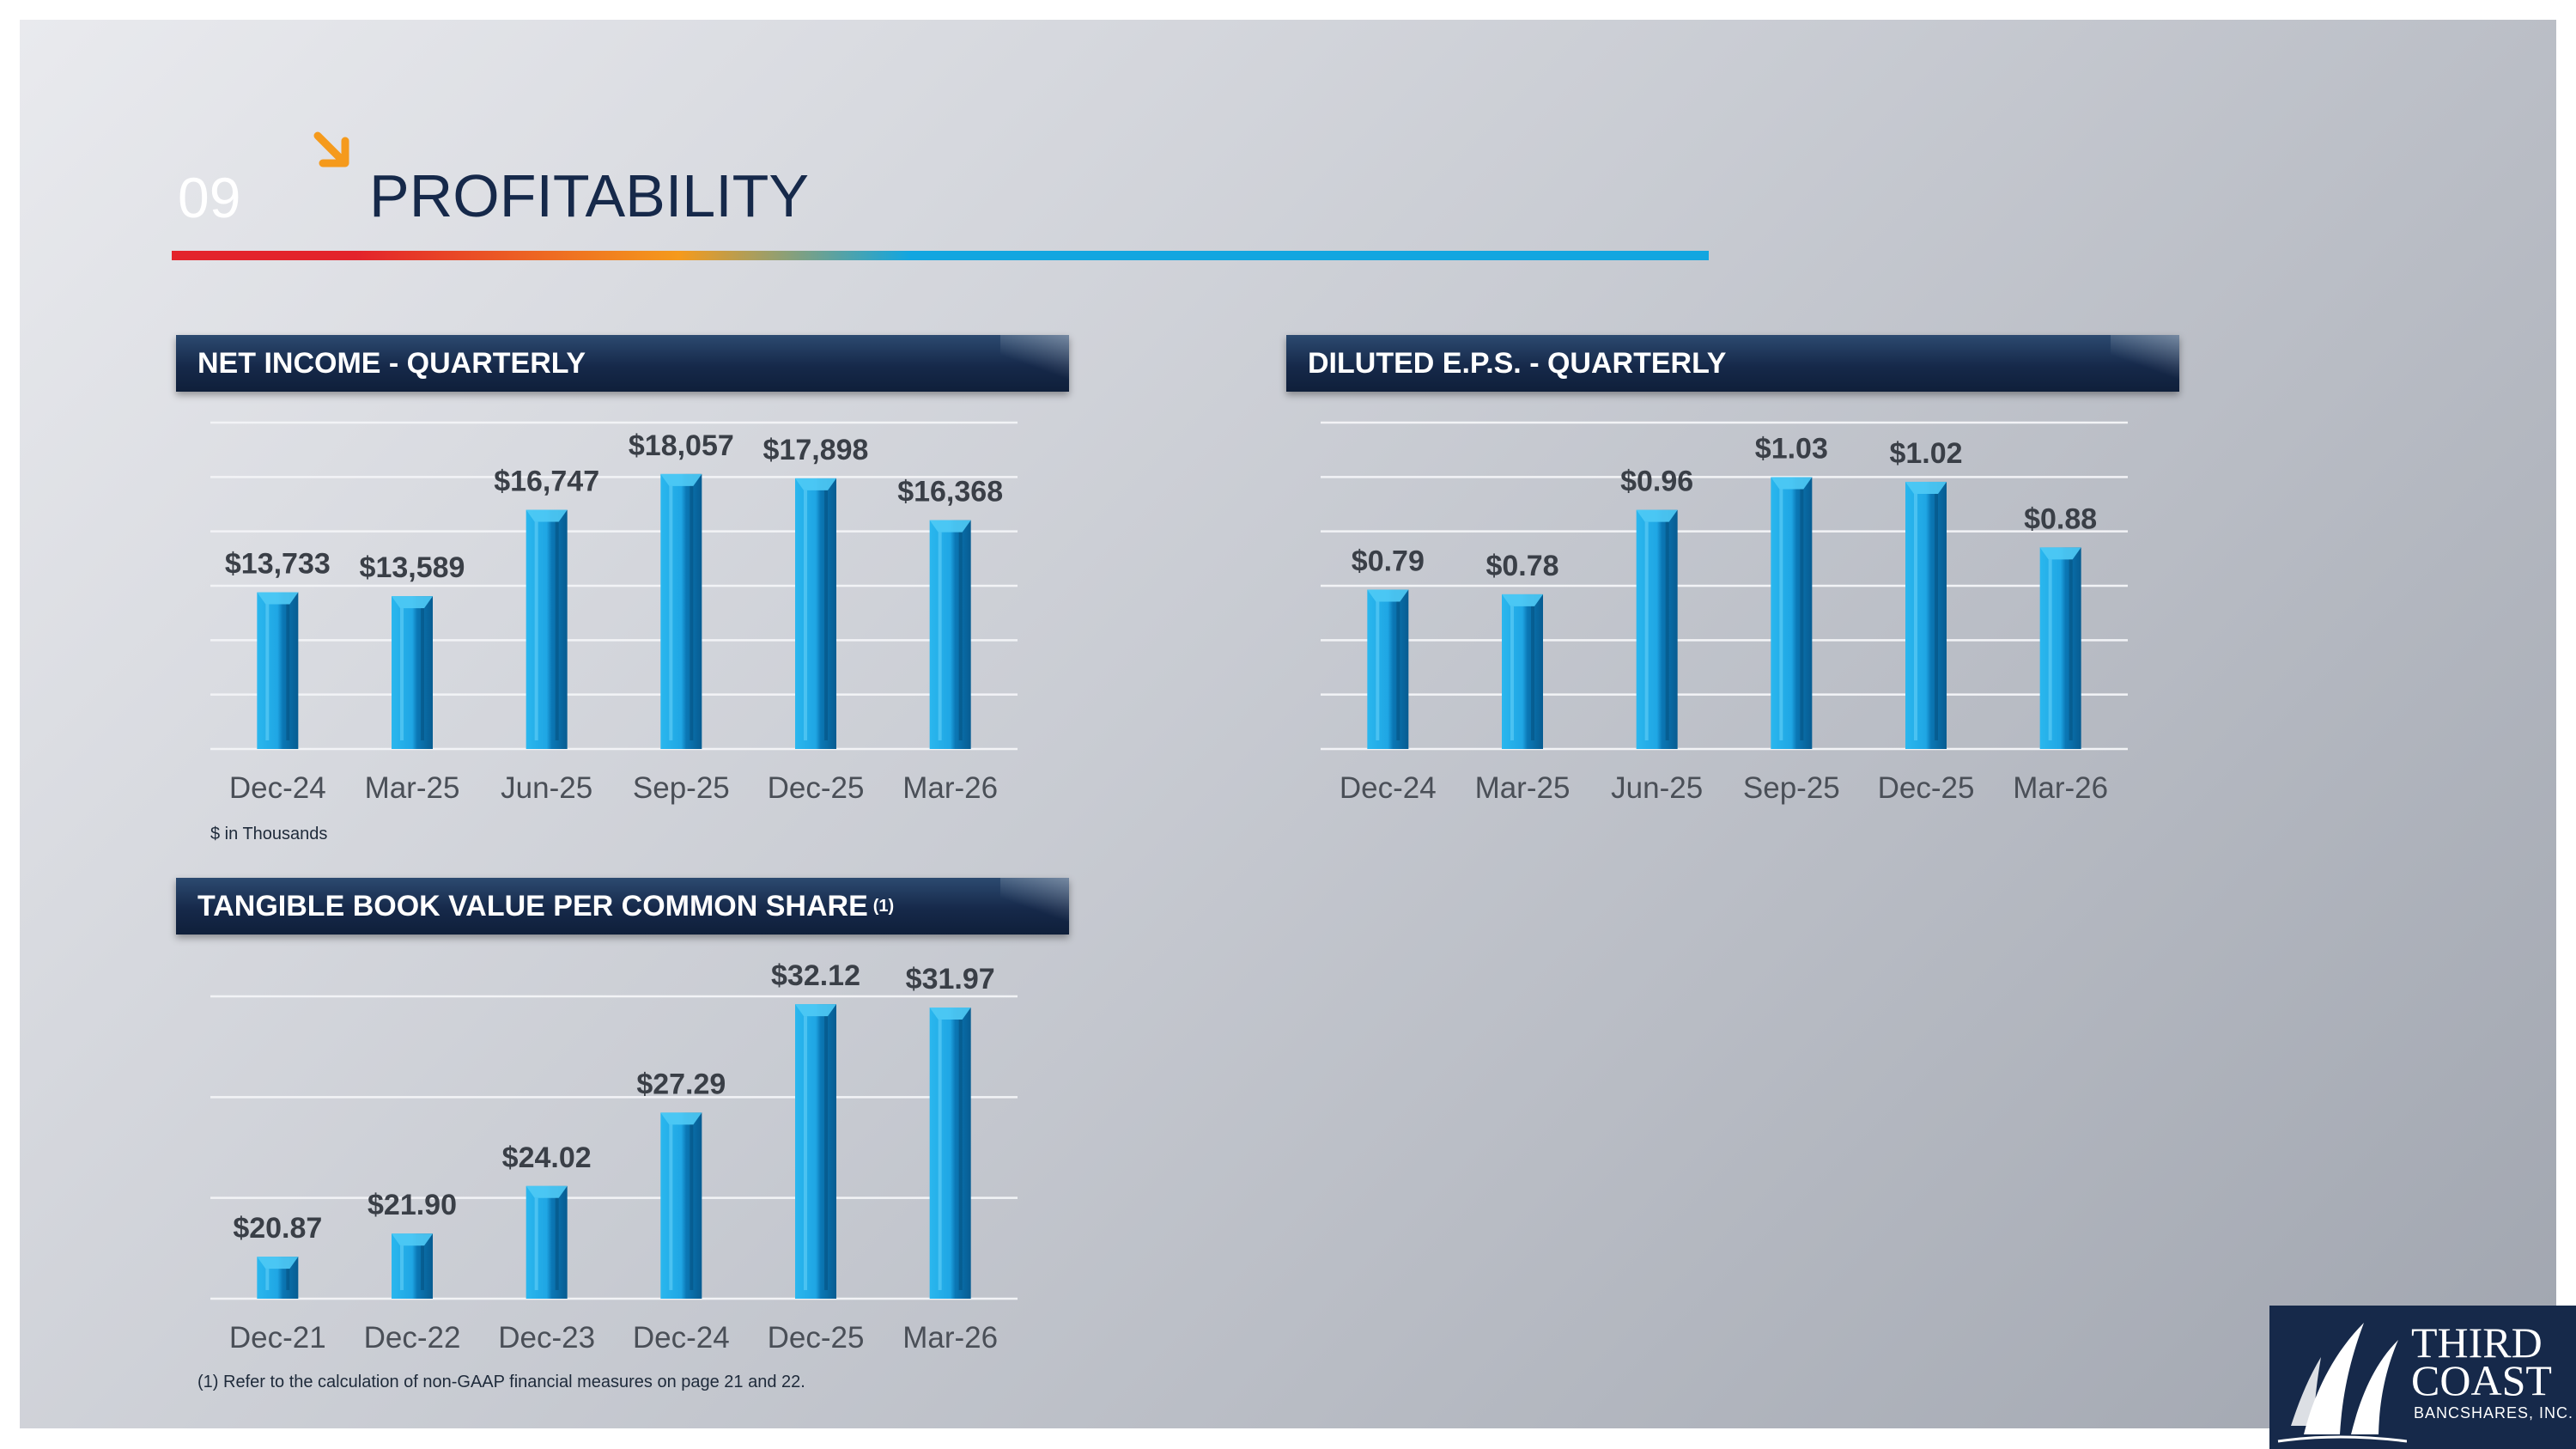 This screenshot has width=2576, height=1449. Describe the element at coordinates (412, 1205) in the screenshot. I see `data-label: $21.90` at that location.